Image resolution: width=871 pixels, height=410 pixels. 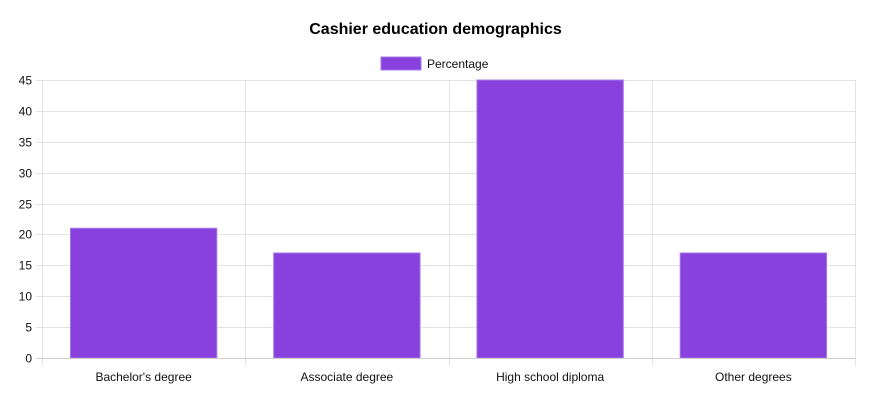 I want to click on y-tick-label: 20, so click(x=26, y=235).